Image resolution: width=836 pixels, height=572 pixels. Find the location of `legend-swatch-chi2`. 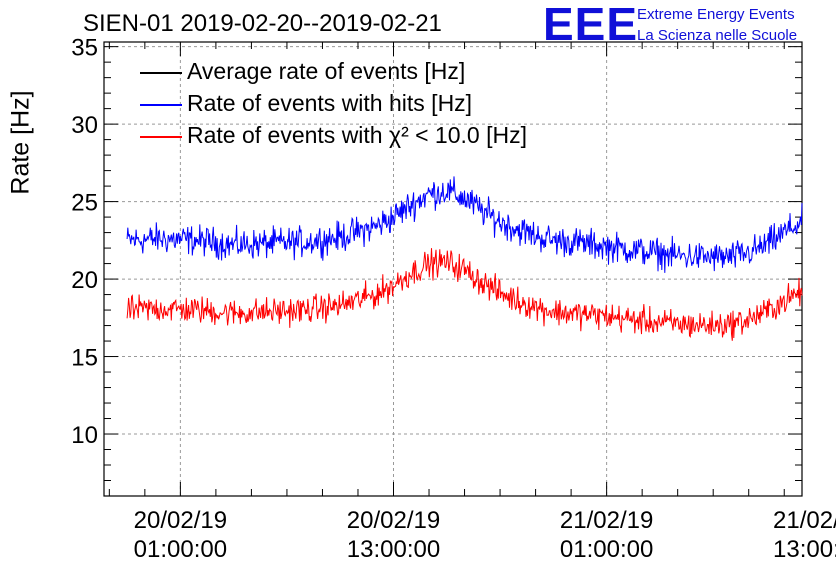

legend-swatch-chi2 is located at coordinates (161, 137).